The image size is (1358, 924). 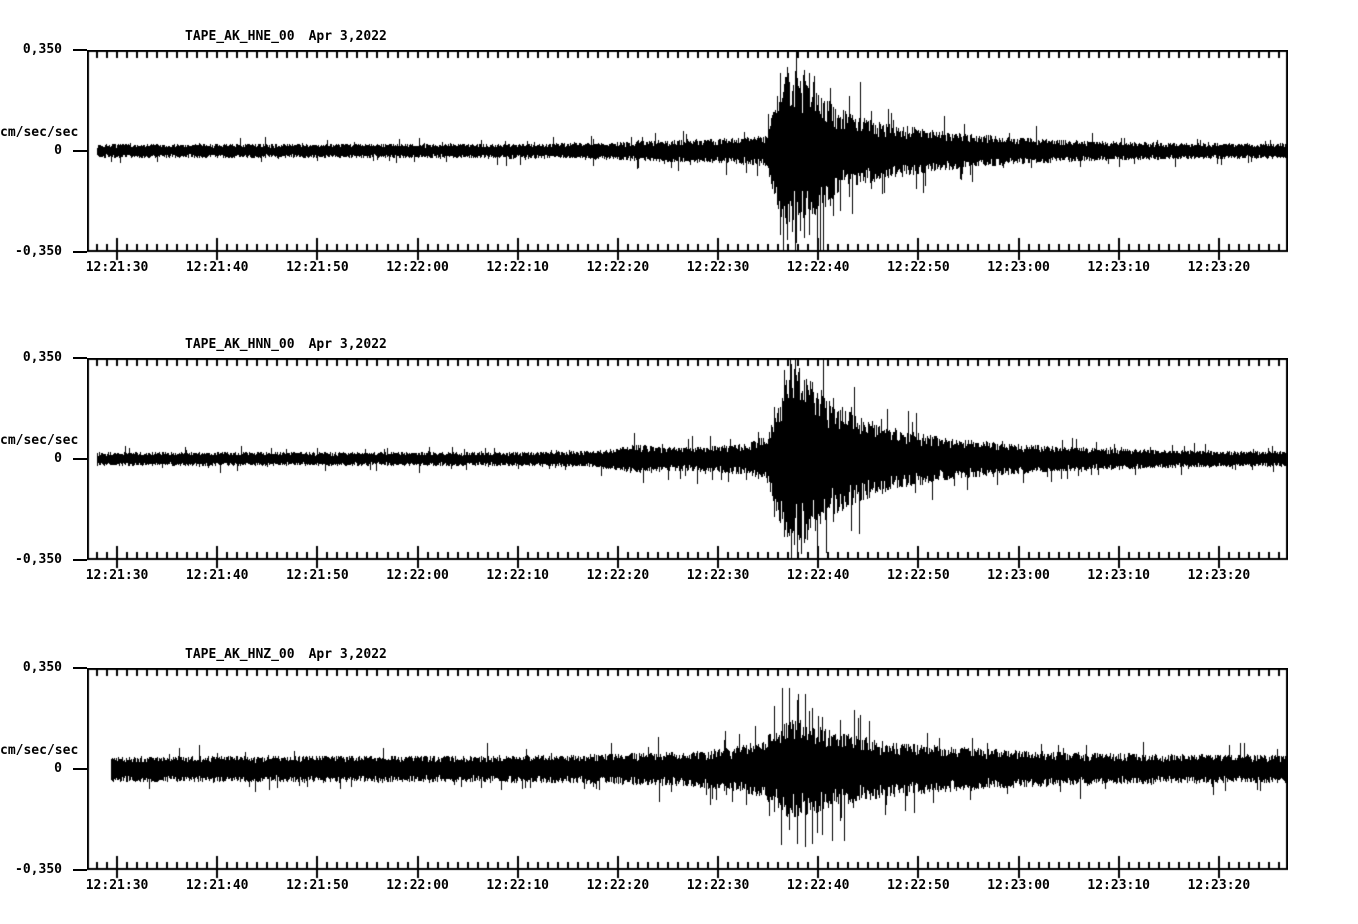 I want to click on panel-title-row: TAPE_AK_HNE_00 Apr 3,2022, so click(x=286, y=37).